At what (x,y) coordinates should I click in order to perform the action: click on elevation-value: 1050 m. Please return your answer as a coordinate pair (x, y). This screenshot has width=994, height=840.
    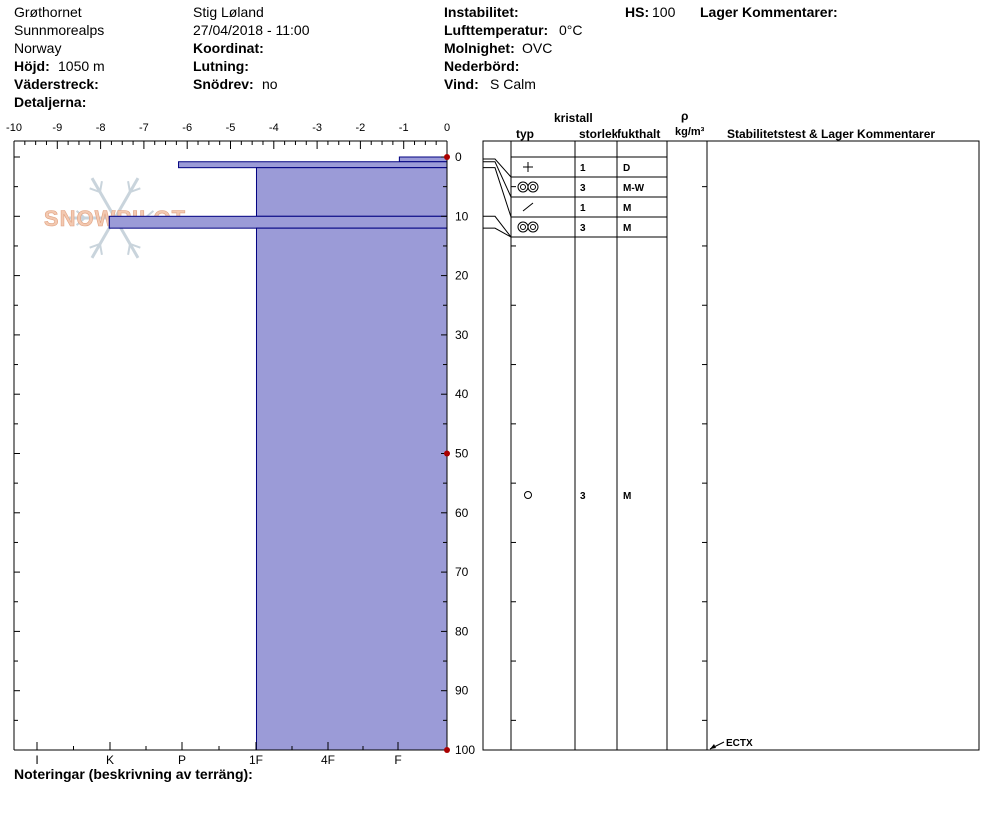
    Looking at the image, I should click on (81, 66).